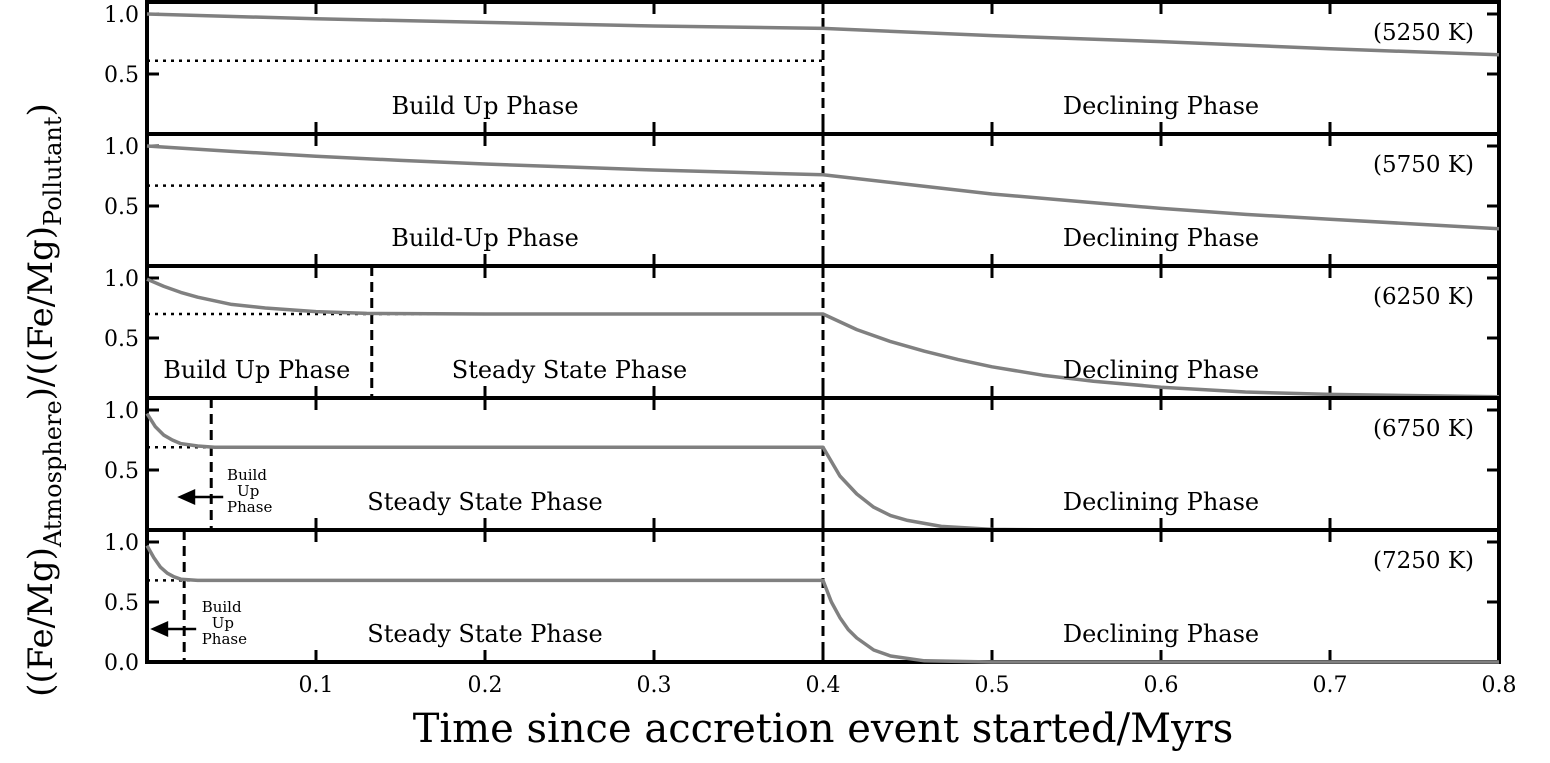 The image size is (1550, 763). Describe the element at coordinates (1330, 685) in the screenshot. I see `x-tick-label: 0.7` at that location.